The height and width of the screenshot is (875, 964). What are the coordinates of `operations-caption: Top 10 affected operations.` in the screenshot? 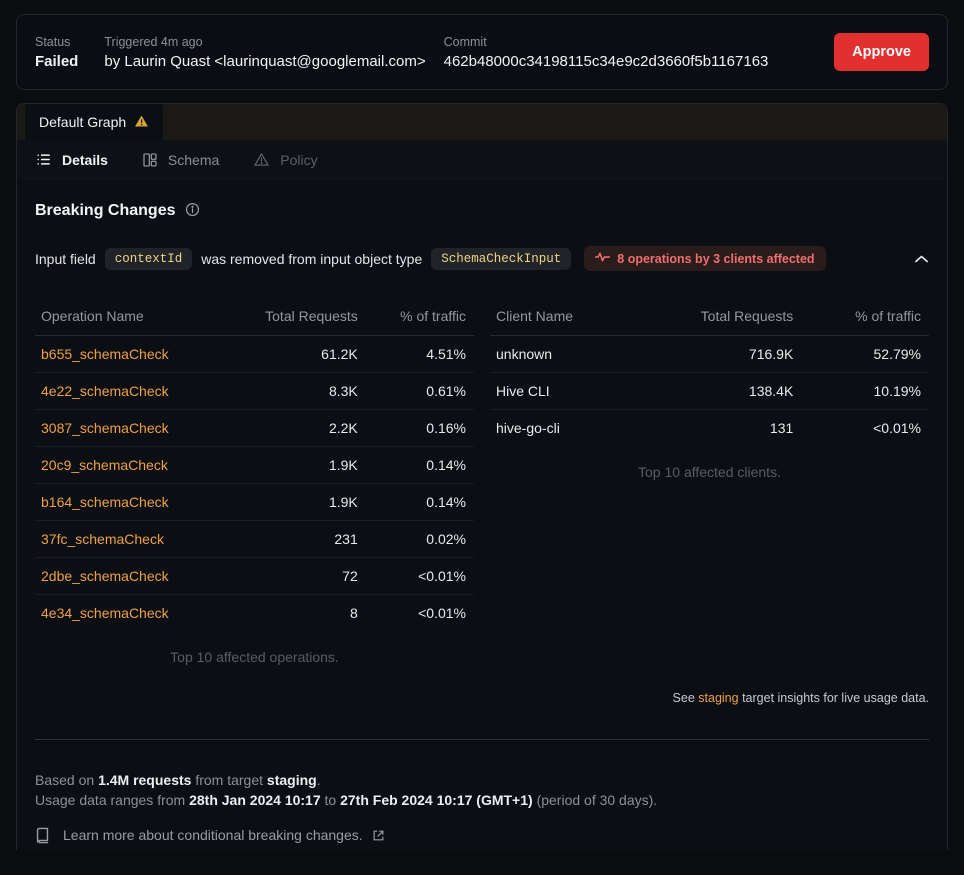 It's located at (254, 656).